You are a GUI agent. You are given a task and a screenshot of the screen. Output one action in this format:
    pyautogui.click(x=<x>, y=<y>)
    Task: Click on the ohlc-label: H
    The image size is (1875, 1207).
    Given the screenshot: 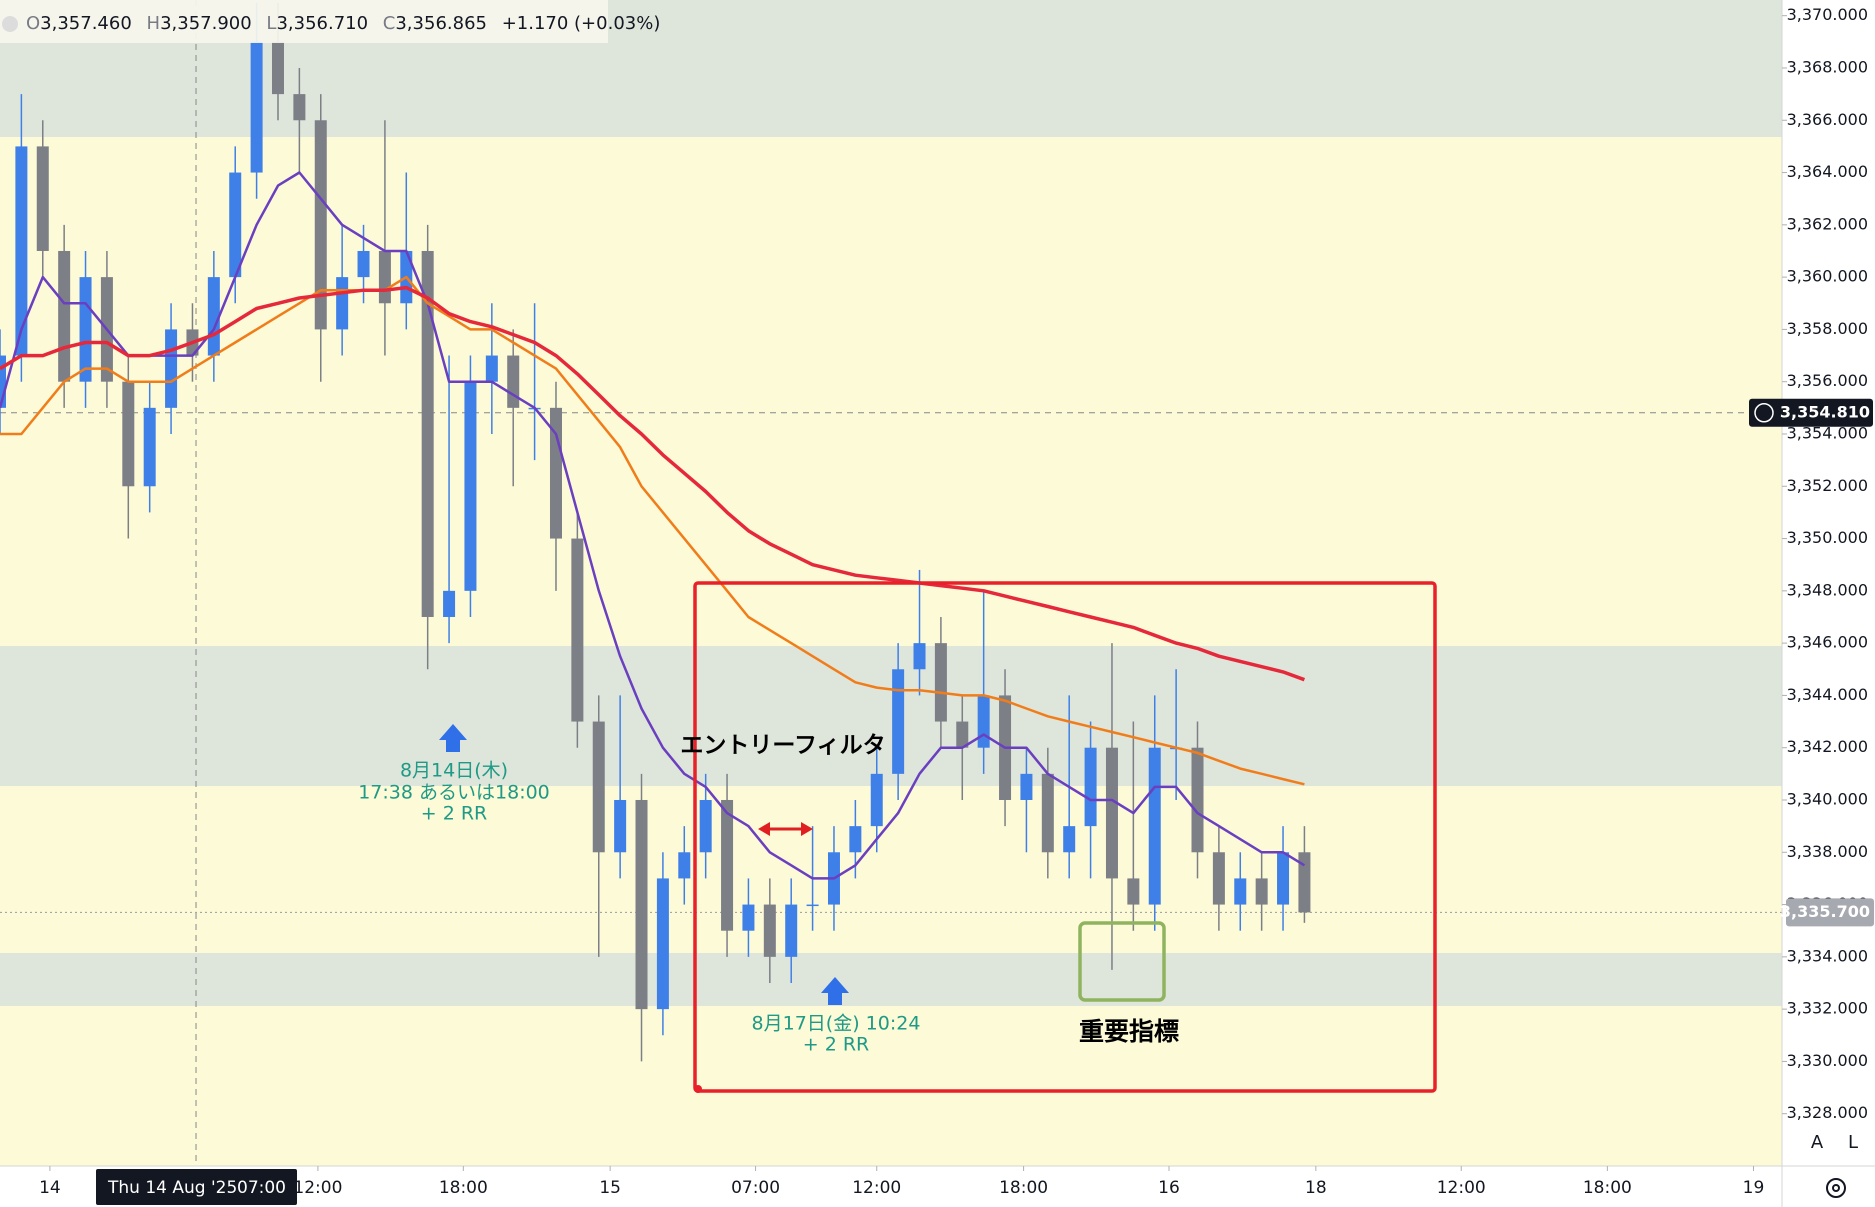 What is the action you would take?
    pyautogui.click(x=154, y=23)
    